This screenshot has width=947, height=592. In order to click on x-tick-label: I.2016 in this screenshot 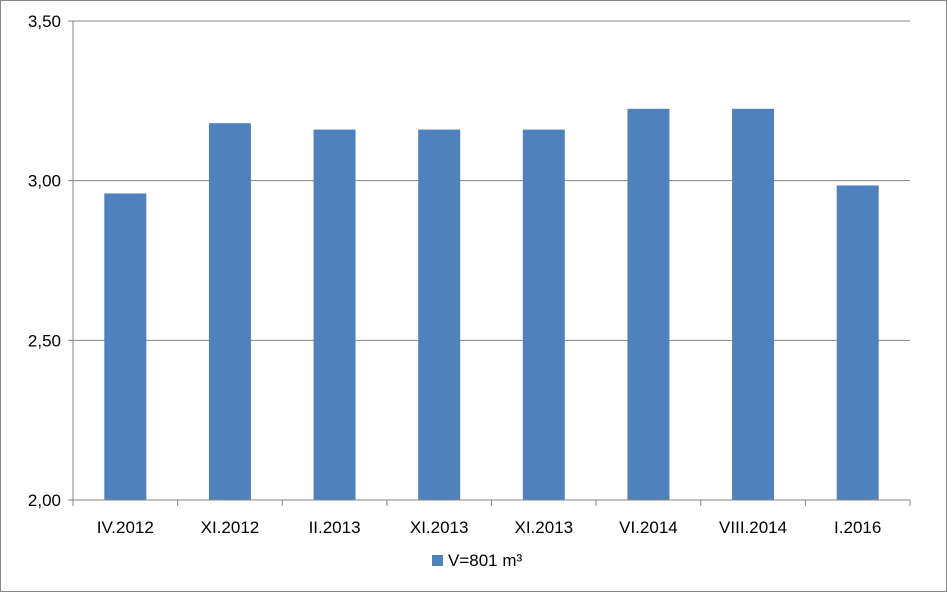, I will do `click(857, 527)`.